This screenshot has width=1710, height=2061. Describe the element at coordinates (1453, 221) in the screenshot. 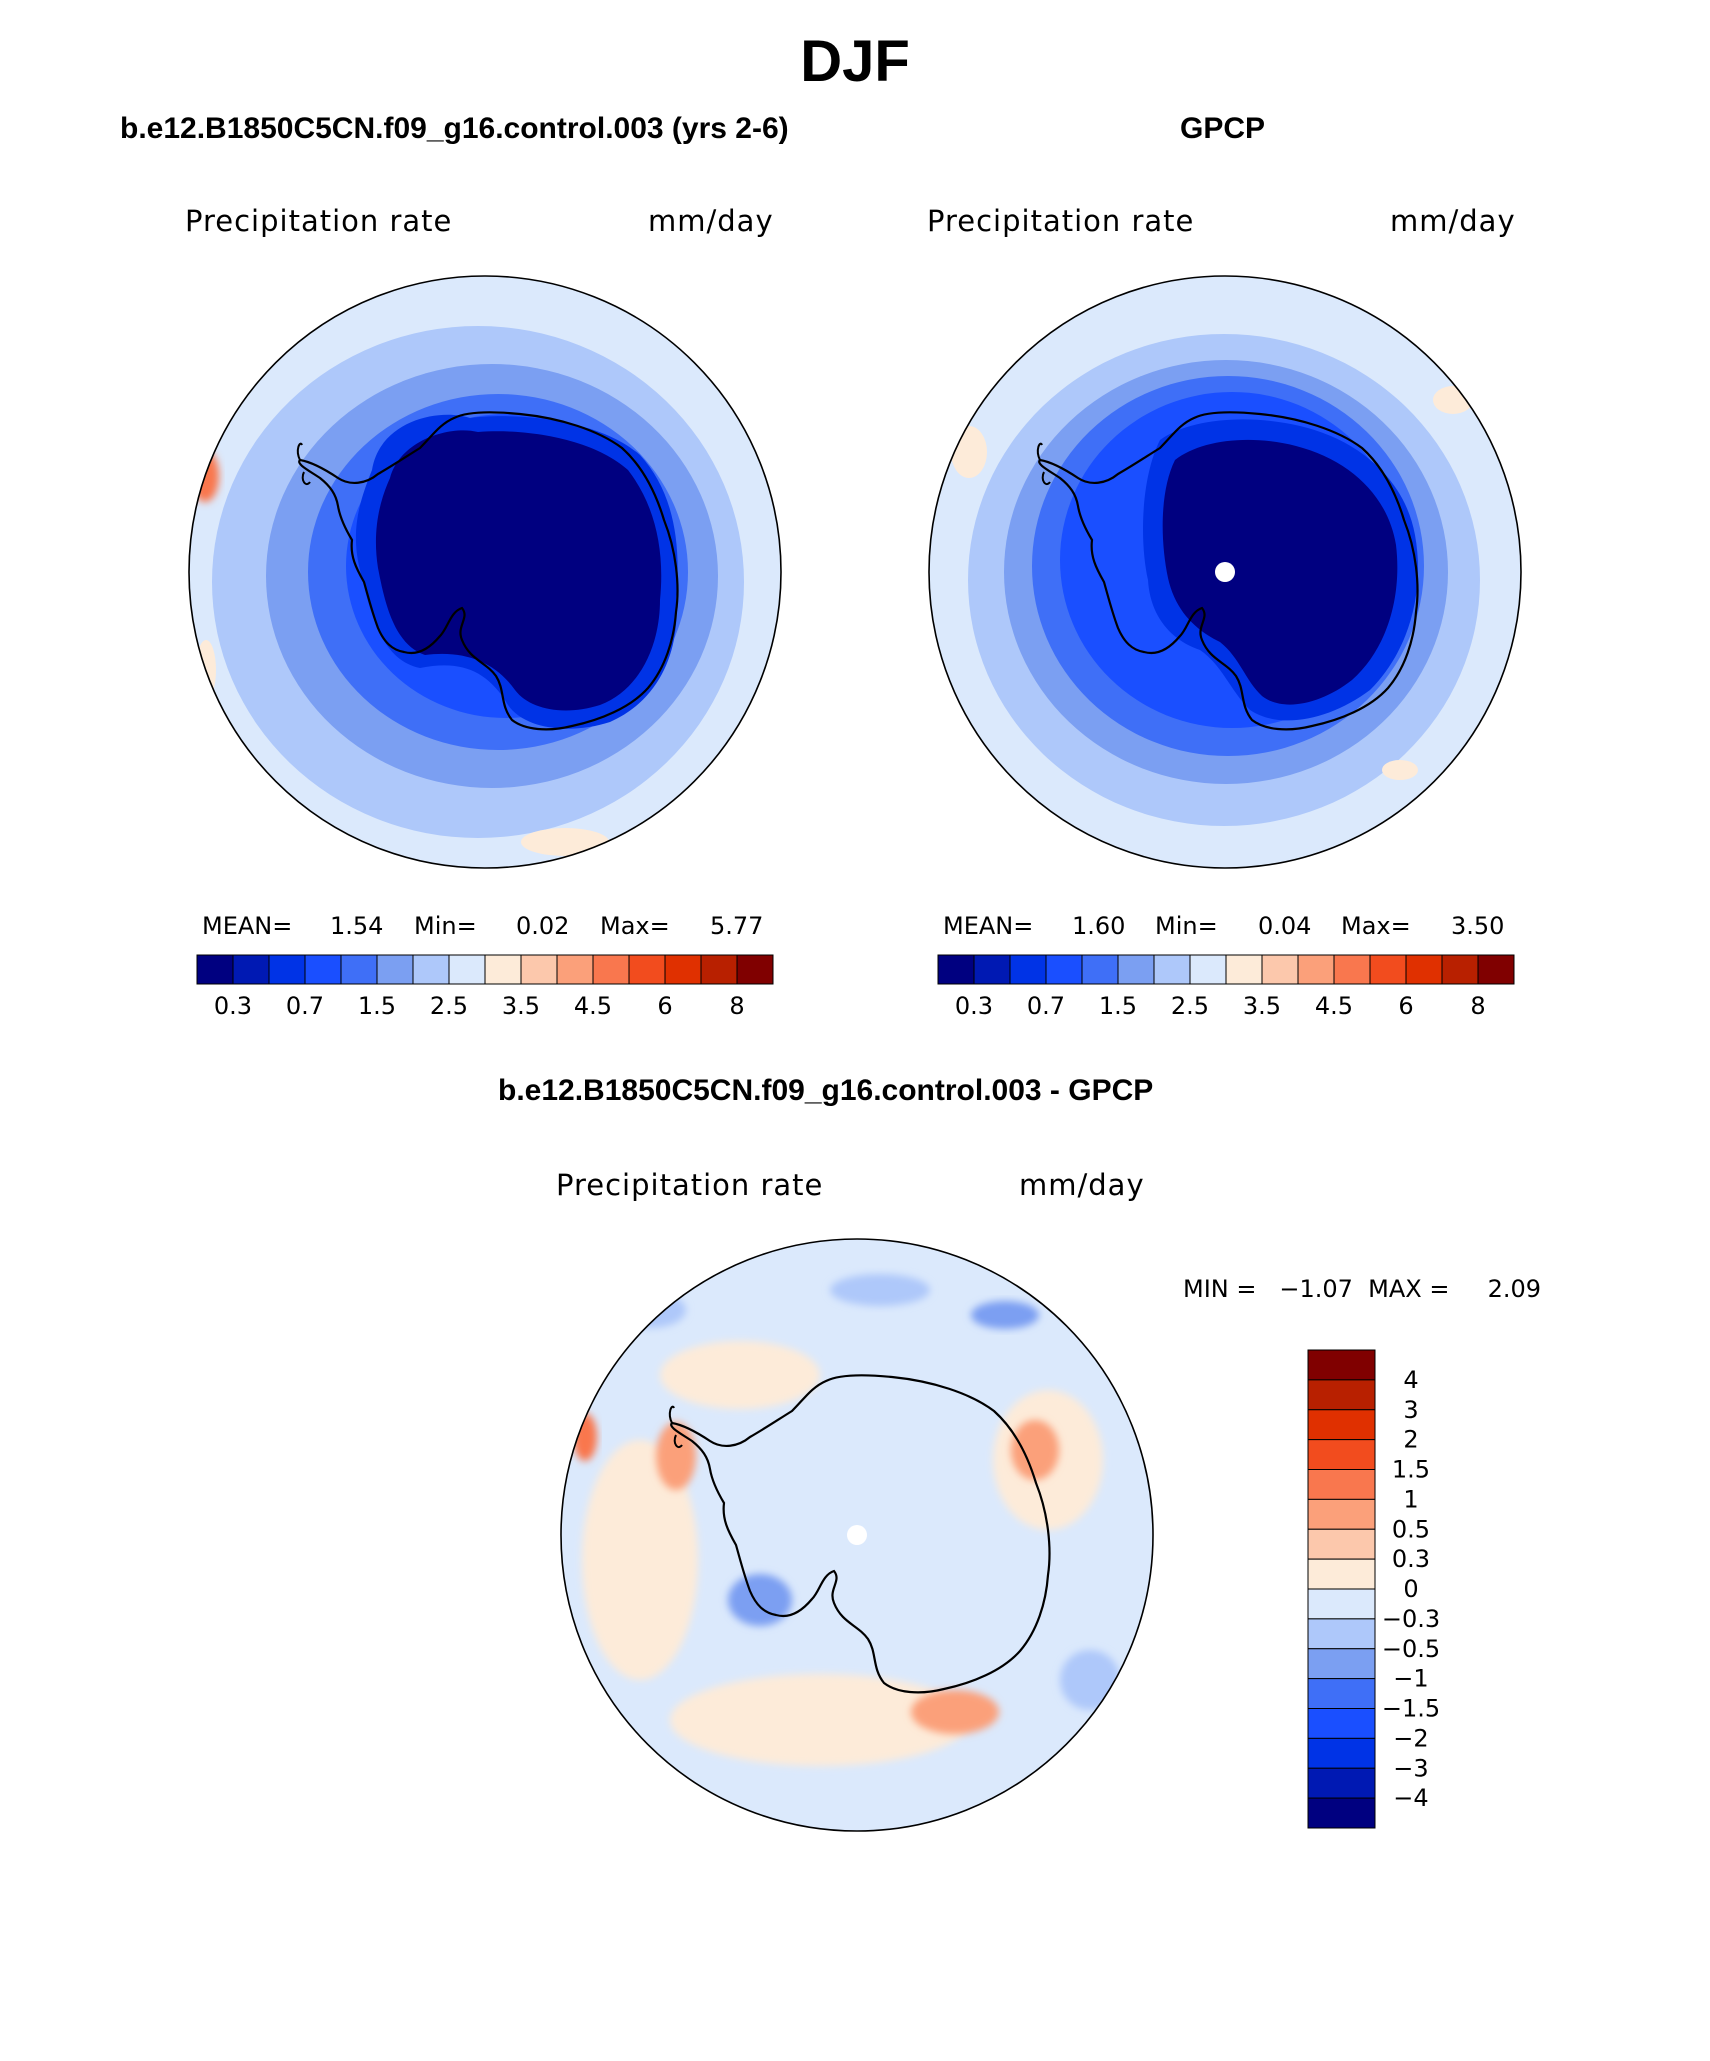

I see `obs-units-label: mm/day` at that location.